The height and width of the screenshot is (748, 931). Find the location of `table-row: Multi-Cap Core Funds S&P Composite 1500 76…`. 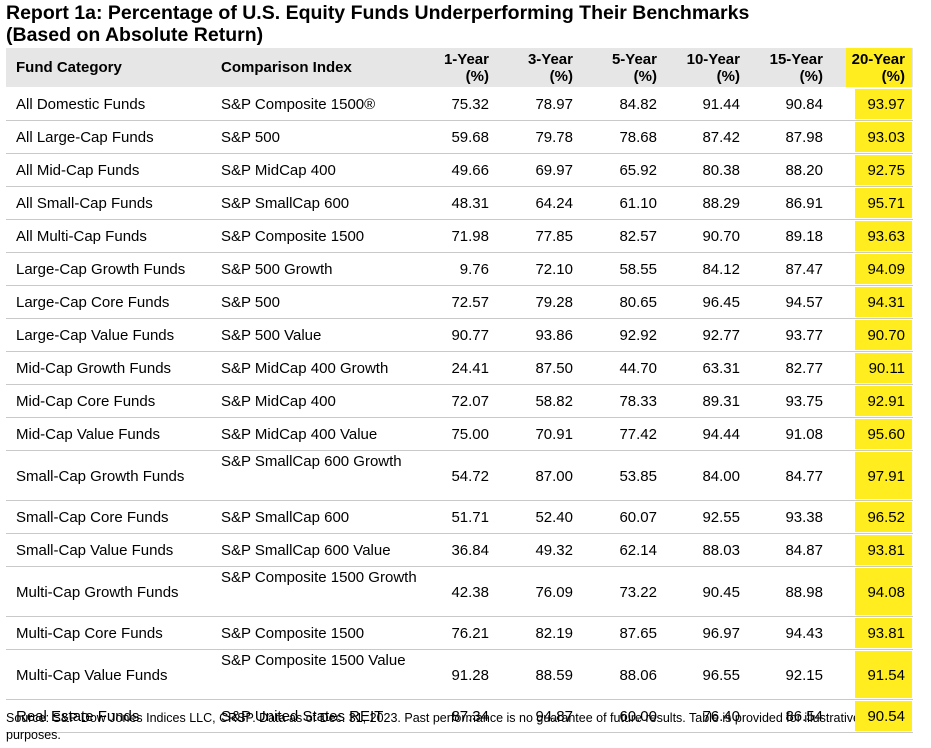

table-row: Multi-Cap Core Funds S&P Composite 1500 76… is located at coordinates (459, 633).